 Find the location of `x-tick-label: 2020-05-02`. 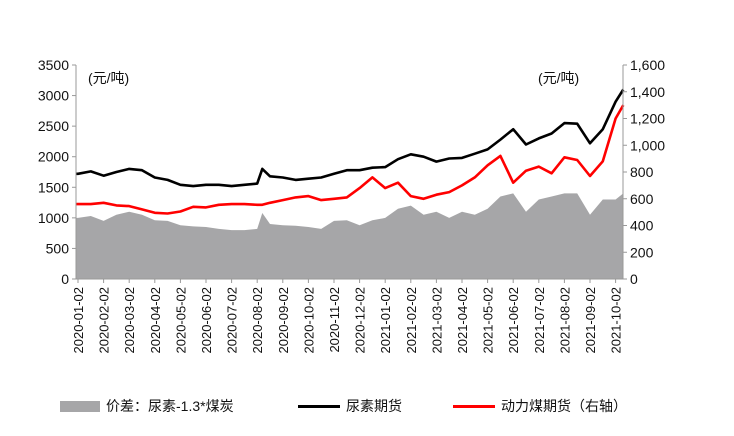

x-tick-label: 2020-05-02 is located at coordinates (180, 320).